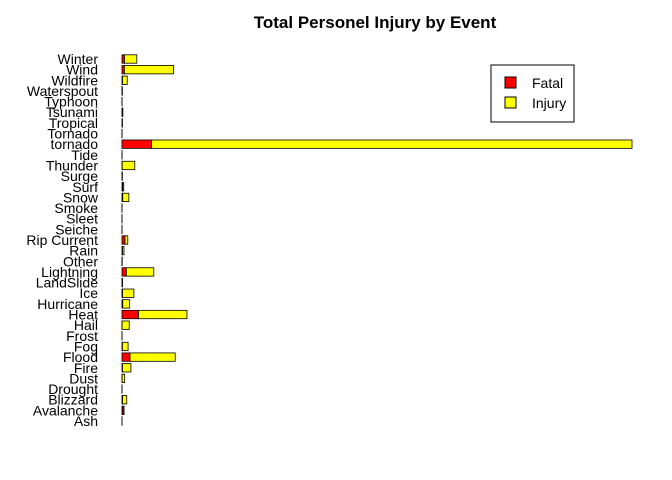 This screenshot has width=672, height=480. I want to click on chart-title: Total Personel Injury by Event, so click(375, 22).